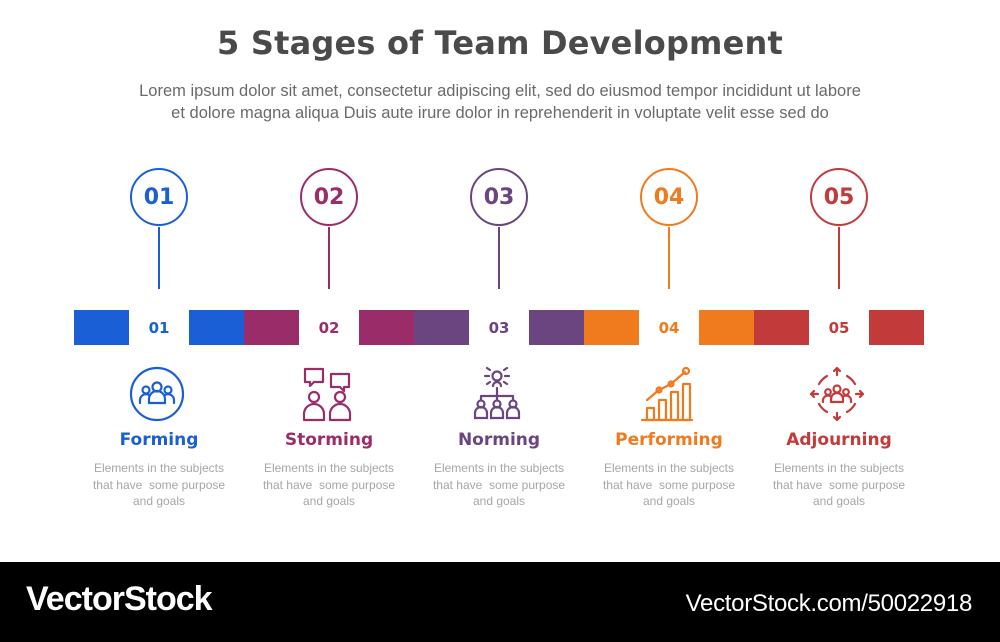 The height and width of the screenshot is (642, 1000). What do you see at coordinates (159, 258) in the screenshot?
I see `stage-1-connector` at bounding box center [159, 258].